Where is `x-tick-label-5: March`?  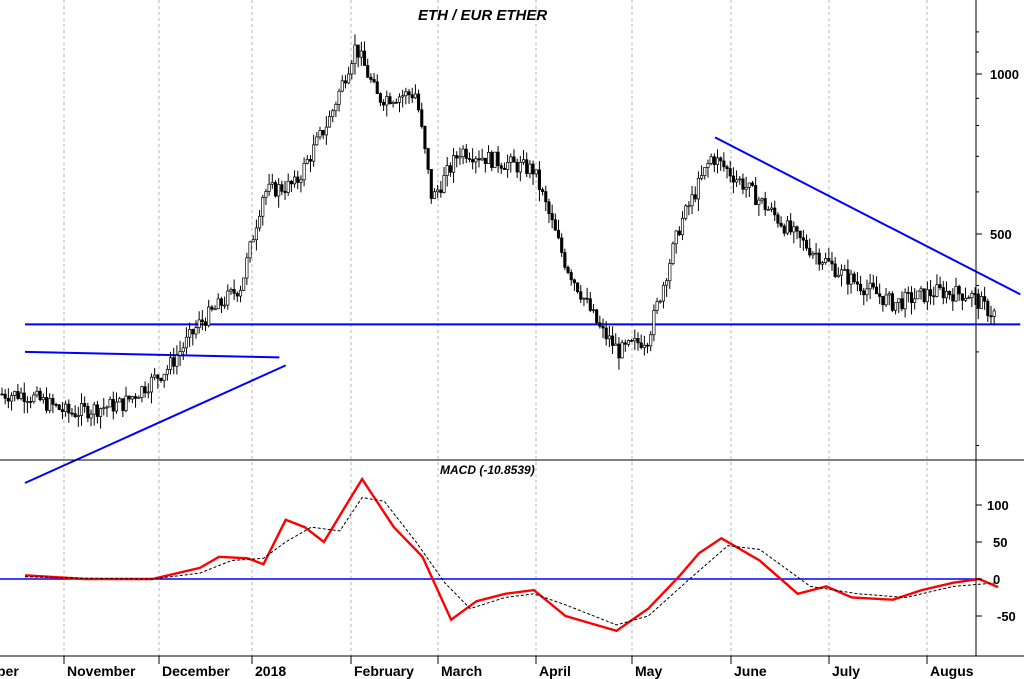
x-tick-label-5: March is located at coordinates (461, 671).